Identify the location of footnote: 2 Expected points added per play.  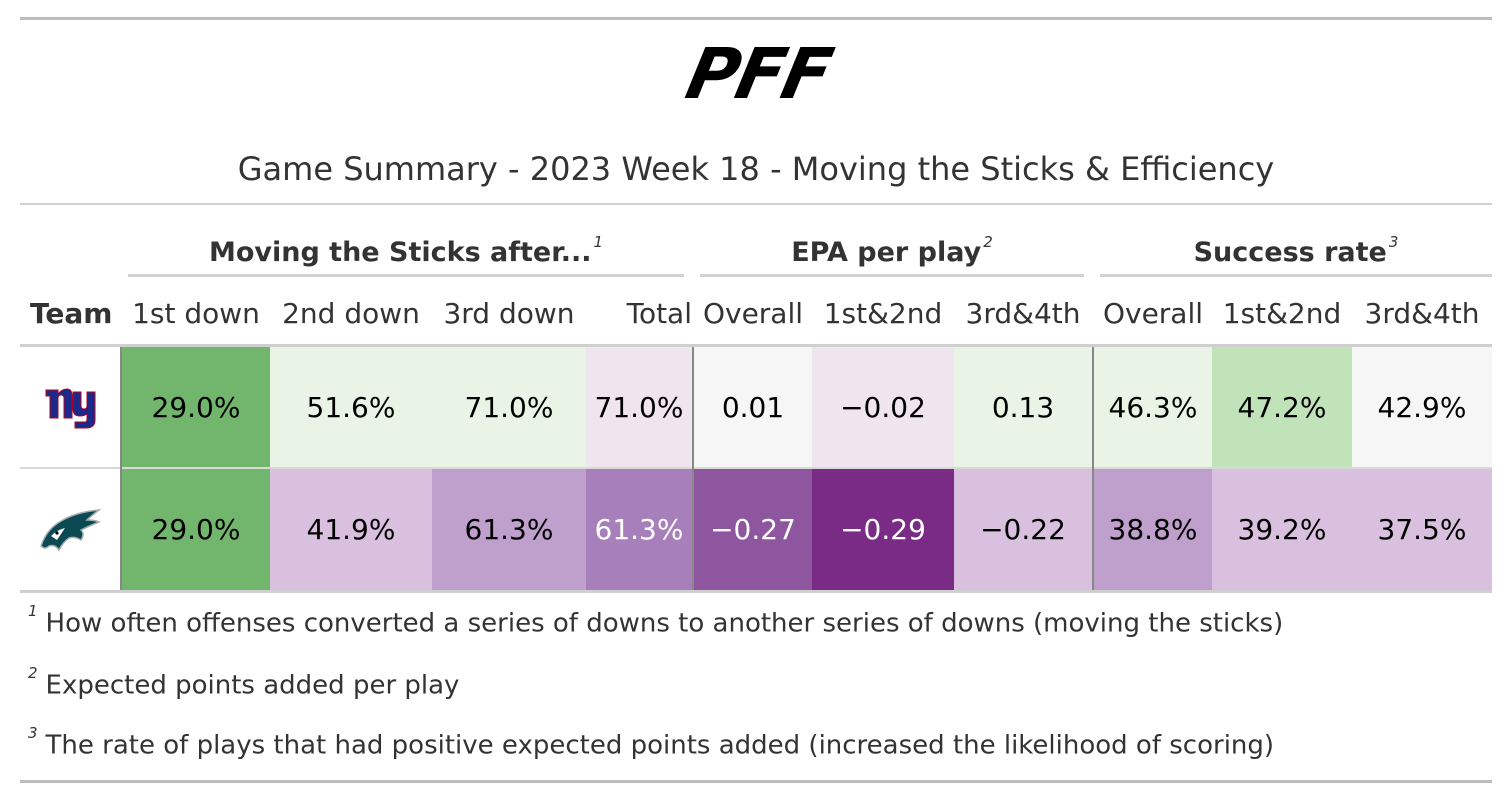
(244, 682).